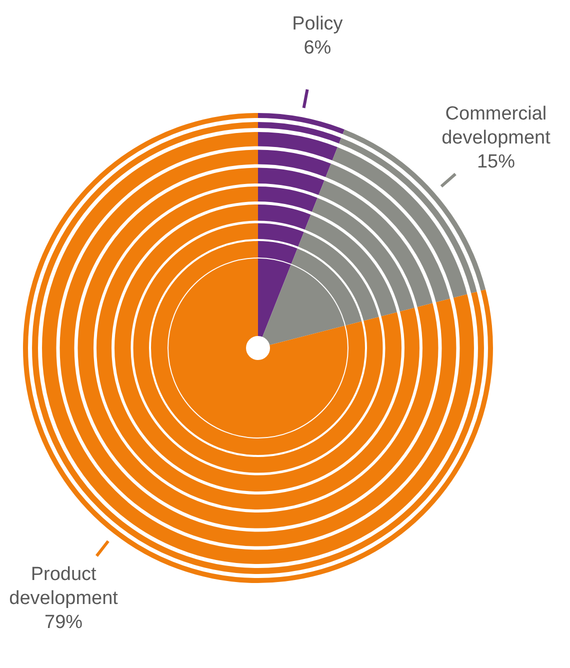 This screenshot has height=668, width=570. Describe the element at coordinates (318, 48) in the screenshot. I see `data-label: 6%` at that location.